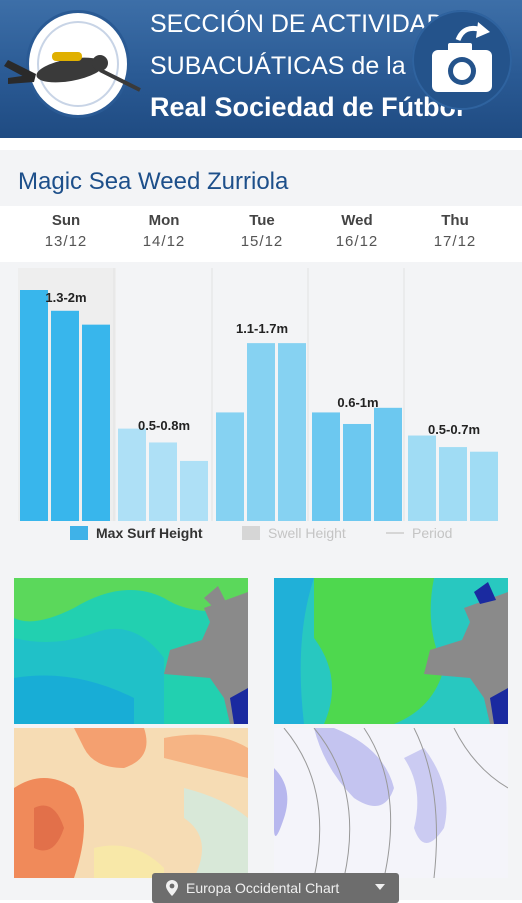 The height and width of the screenshot is (903, 522). What do you see at coordinates (262, 231) in the screenshot?
I see `day-tue: Tue 15/12` at bounding box center [262, 231].